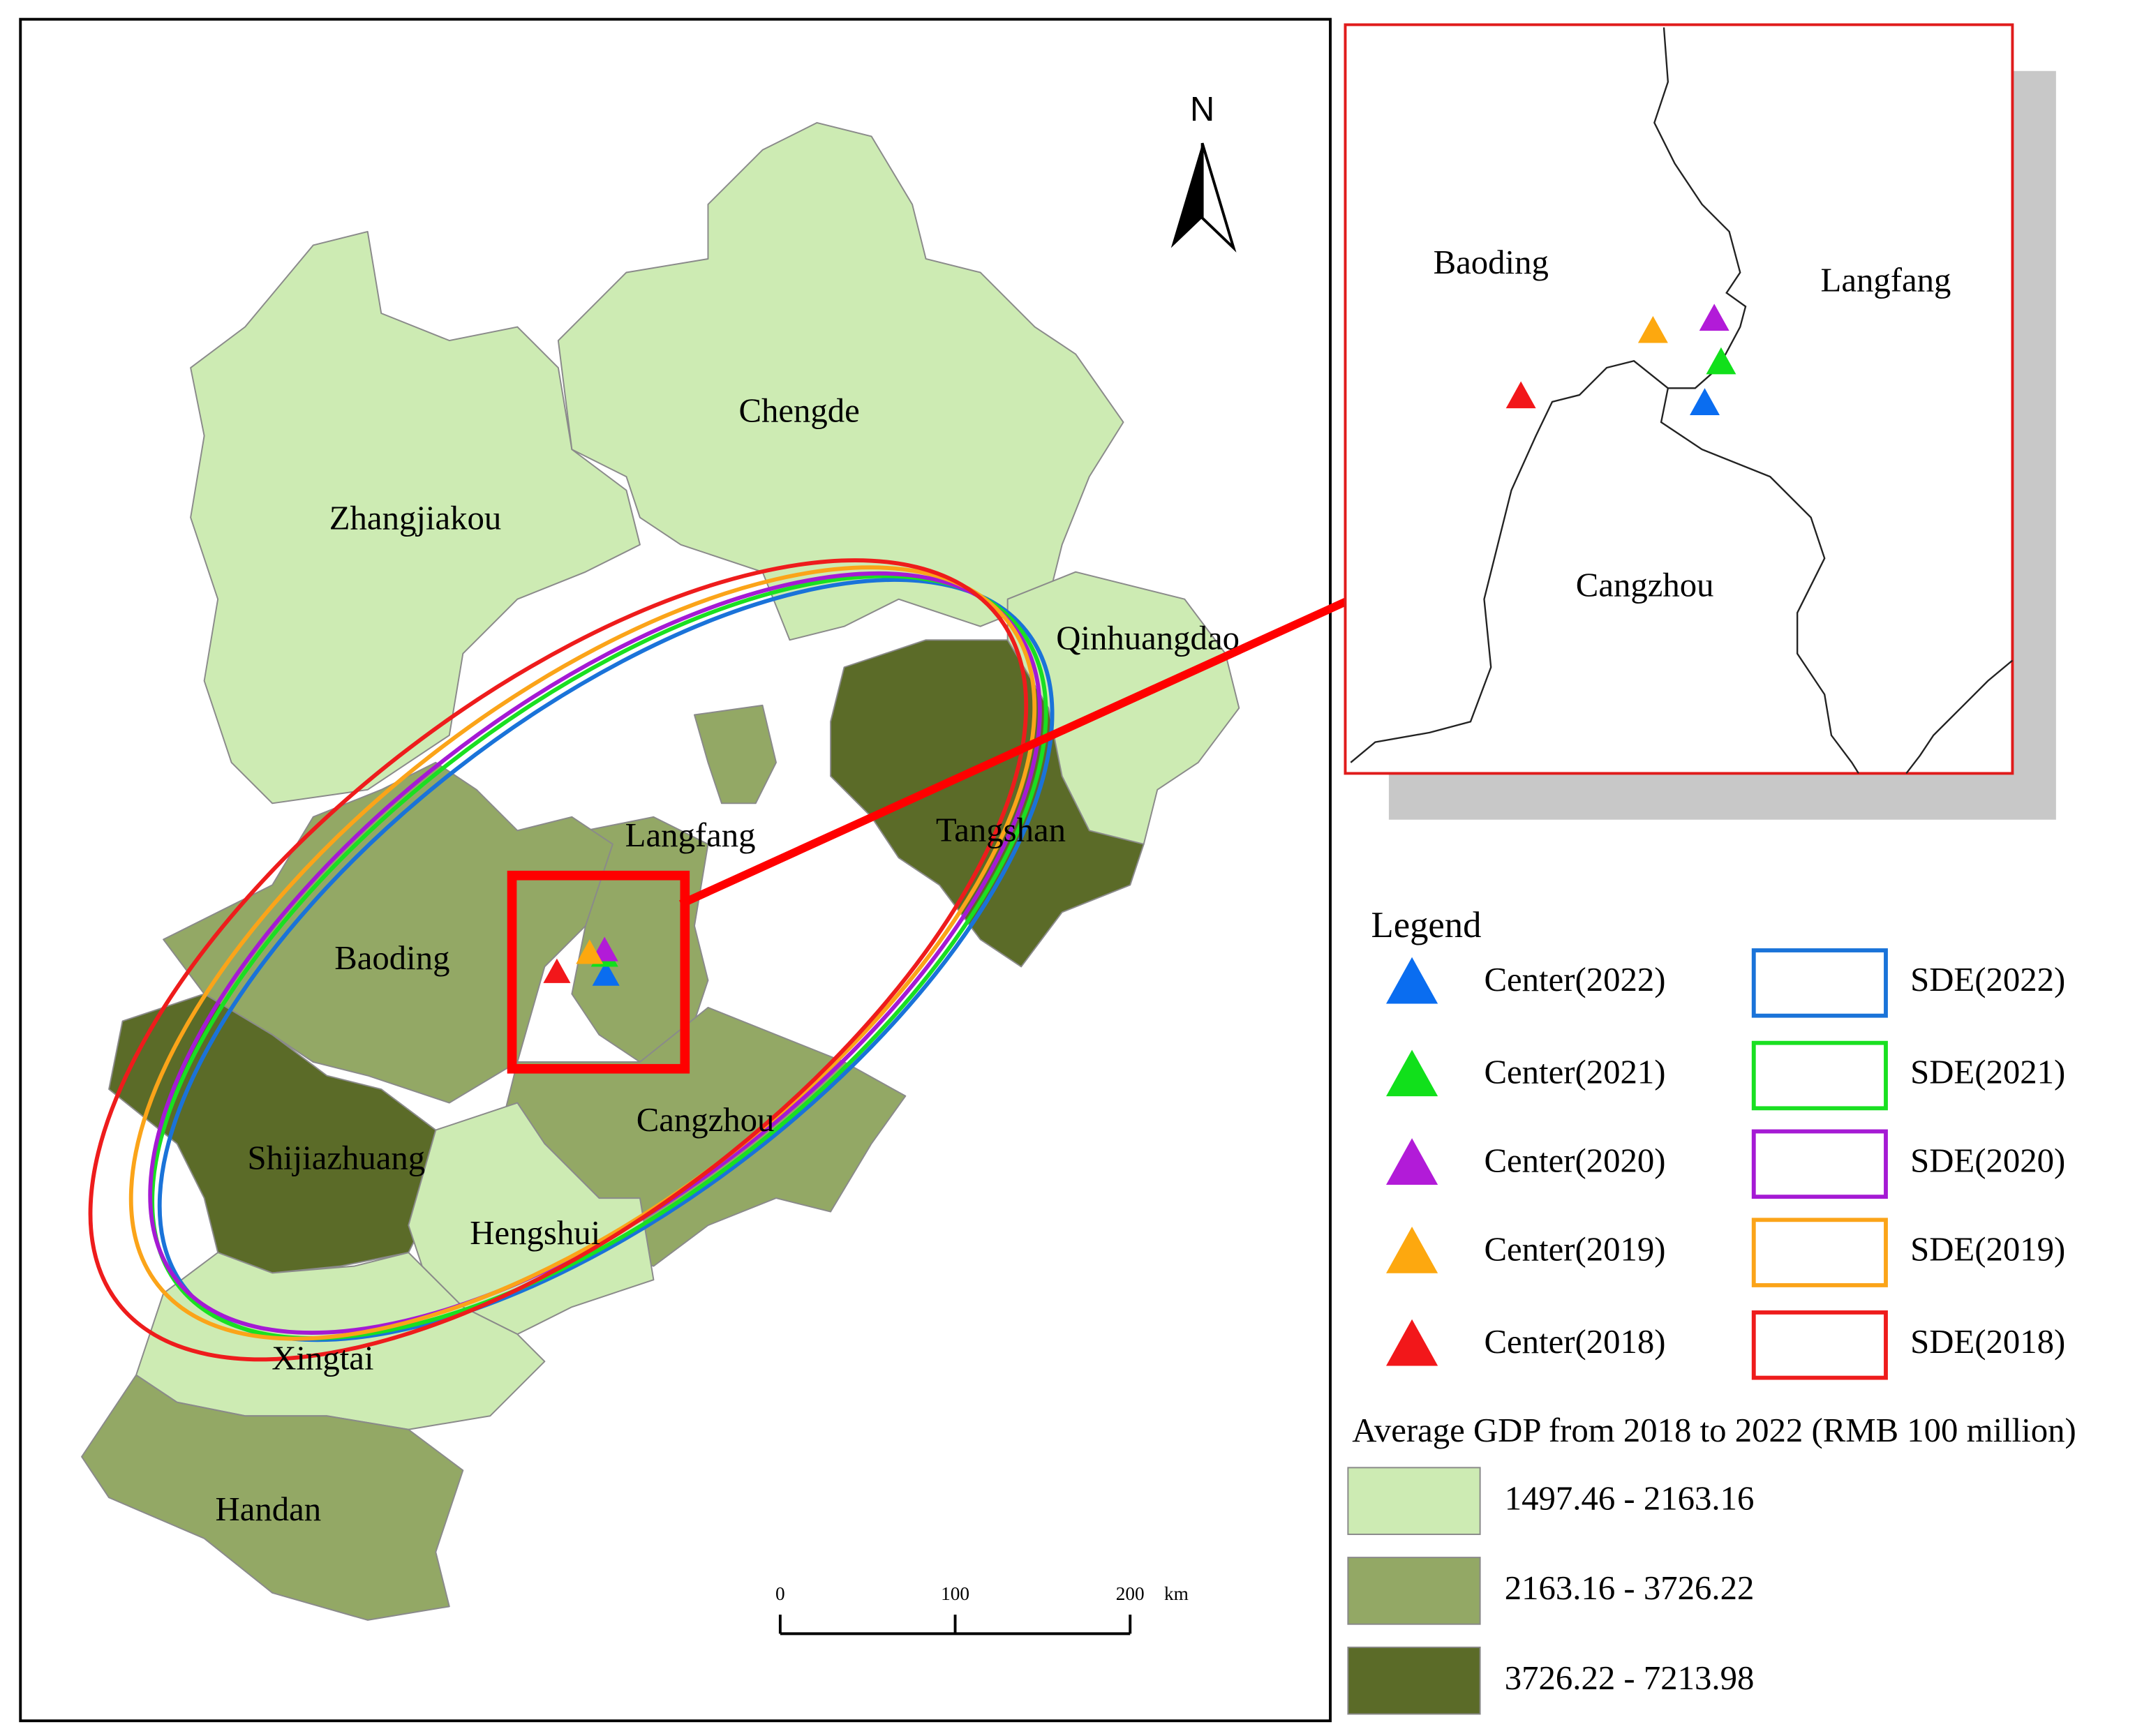  What do you see at coordinates (1574, 979) in the screenshot?
I see `legend-label: Center(2022)` at bounding box center [1574, 979].